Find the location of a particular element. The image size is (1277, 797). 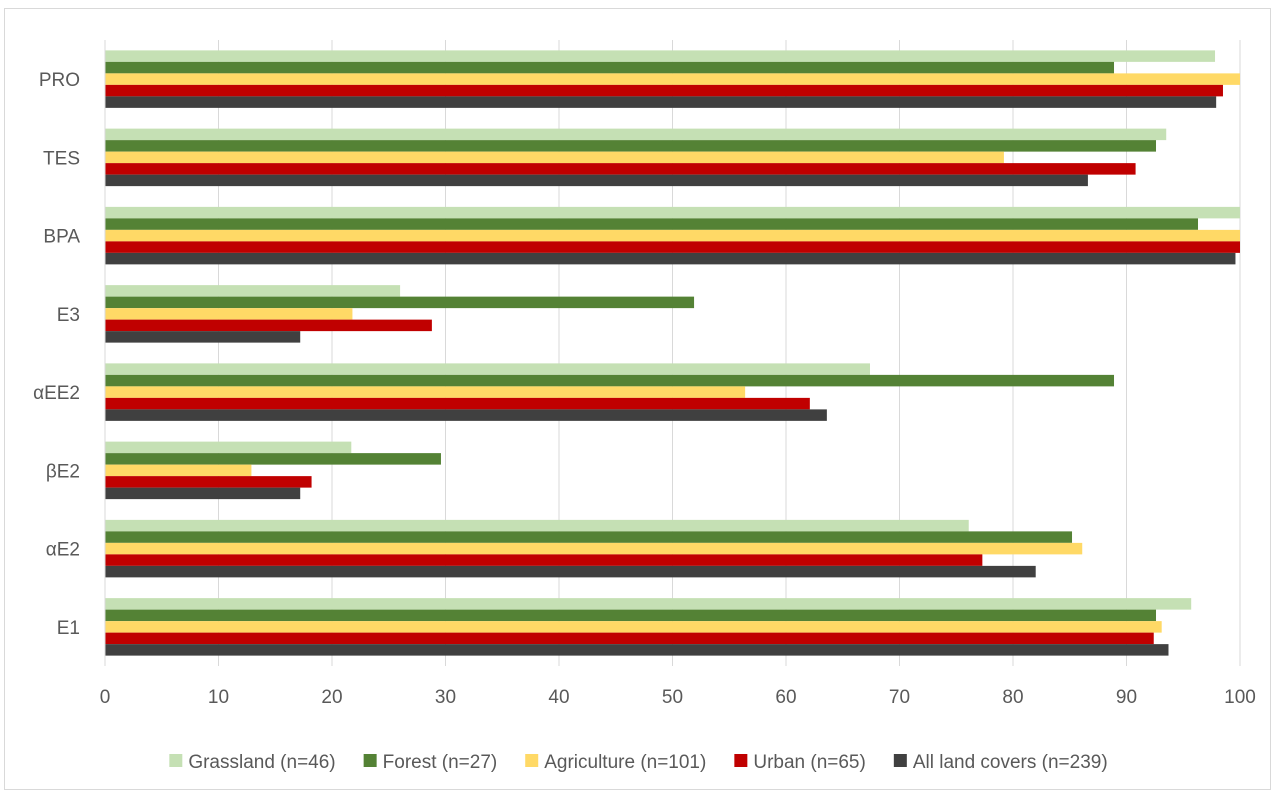

x-tick-label-40: 40 is located at coordinates (558, 697).